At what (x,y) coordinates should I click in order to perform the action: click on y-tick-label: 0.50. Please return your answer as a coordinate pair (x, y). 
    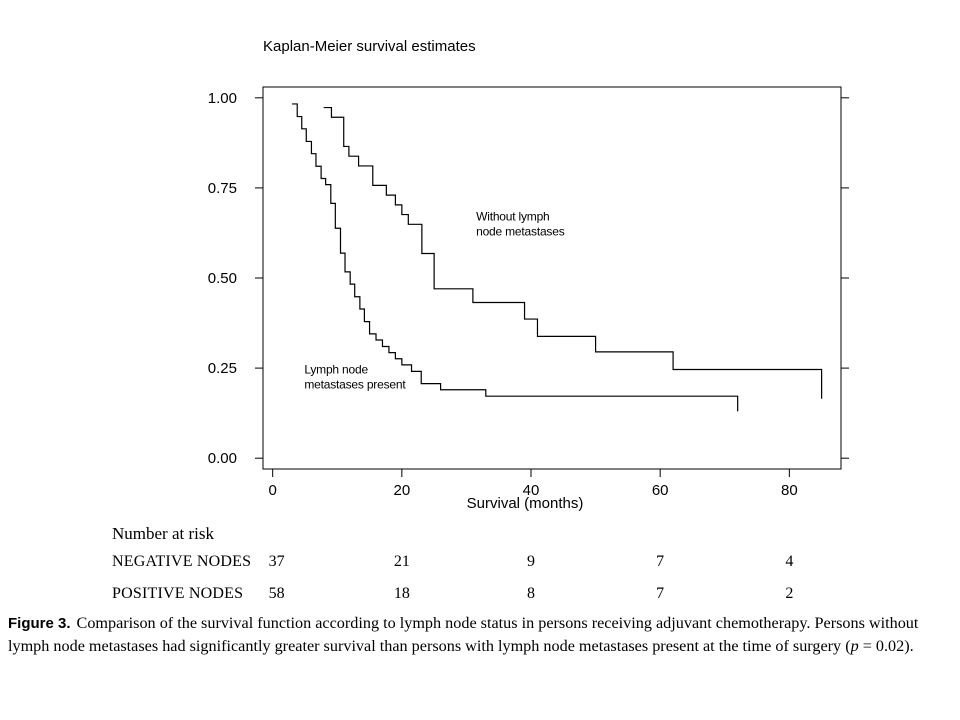
    Looking at the image, I should click on (222, 278).